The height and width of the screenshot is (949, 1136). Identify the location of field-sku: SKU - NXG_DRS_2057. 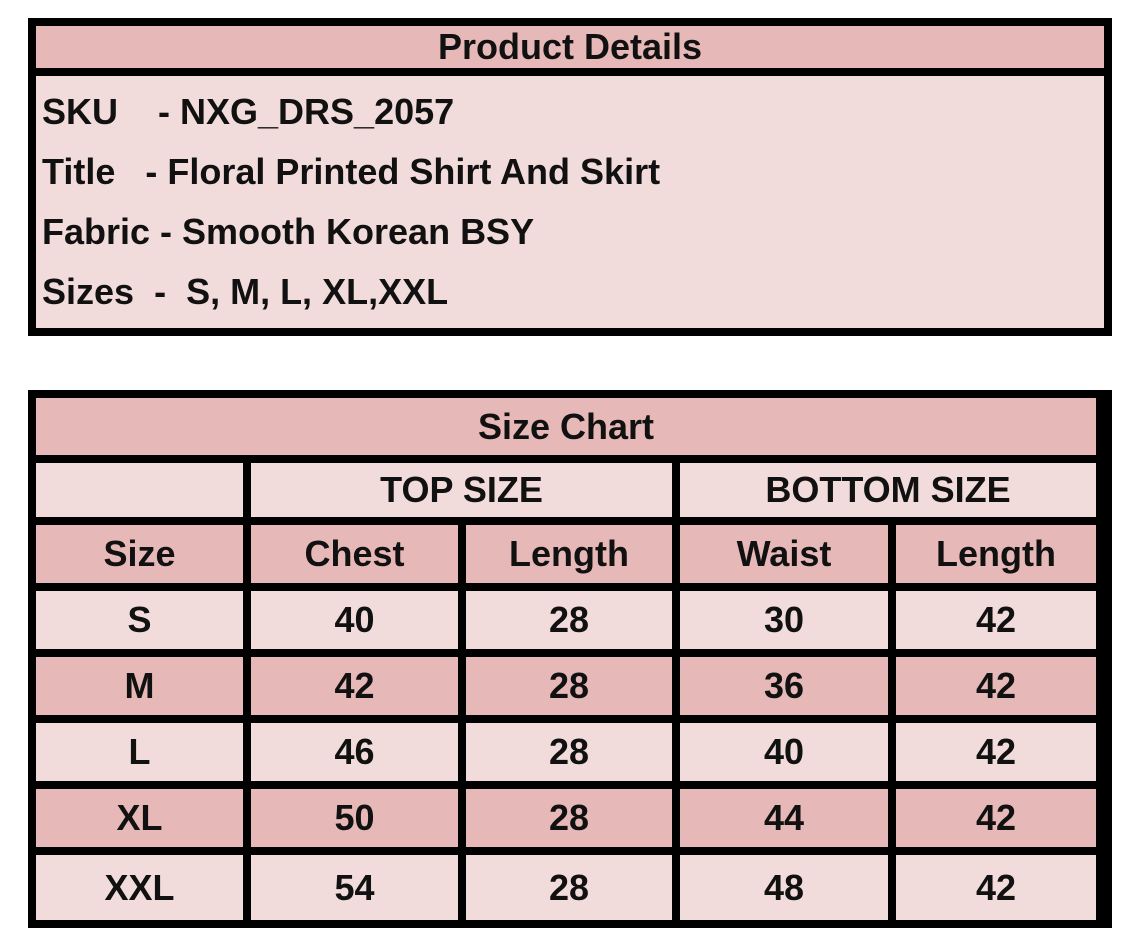
(570, 112).